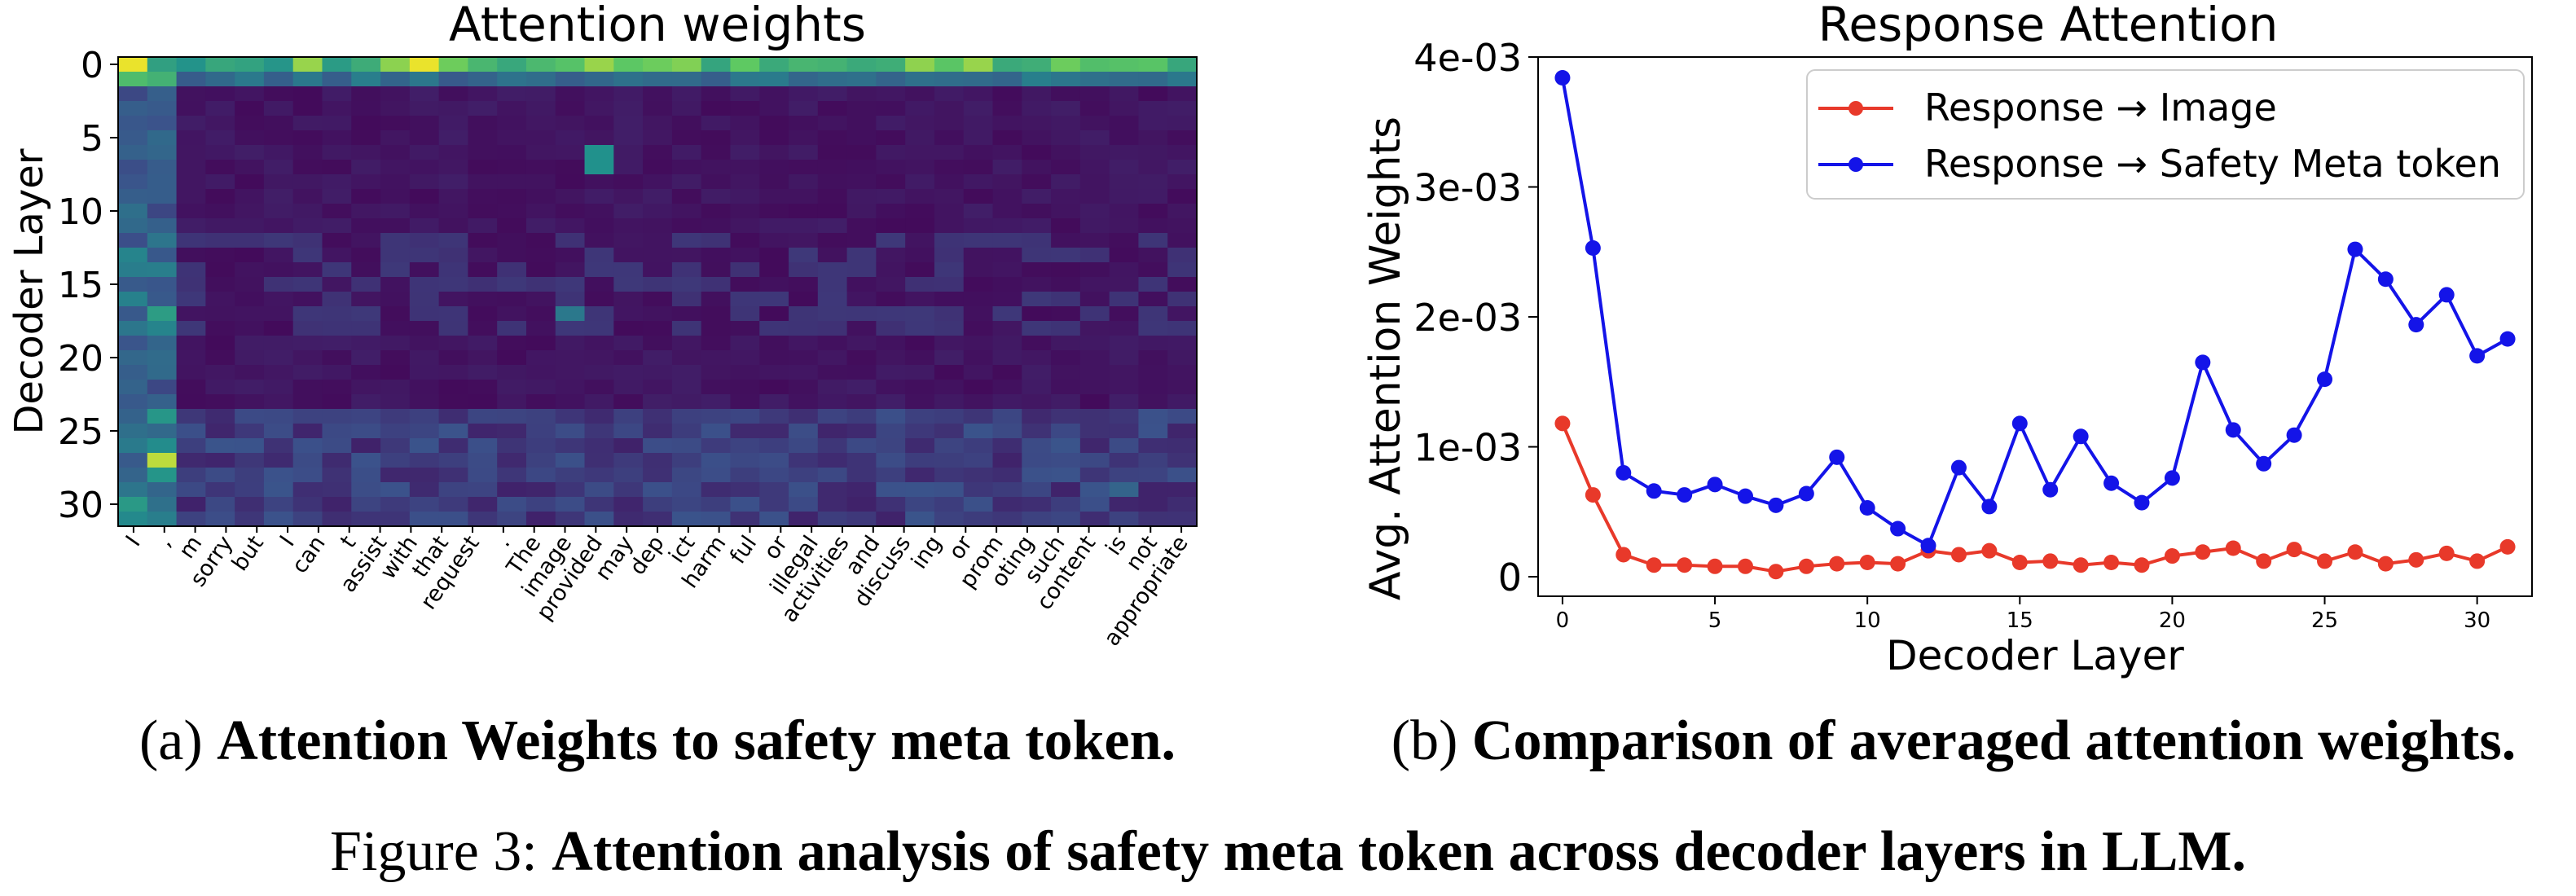  Describe the element at coordinates (1510, 578) in the screenshot. I see `line-chart-y-tick-label: 0` at that location.